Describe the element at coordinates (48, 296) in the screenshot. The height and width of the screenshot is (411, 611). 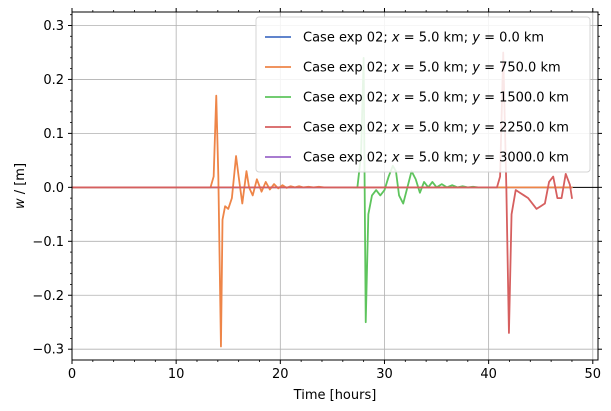
I see `y-tick-label: −0.2` at that location.